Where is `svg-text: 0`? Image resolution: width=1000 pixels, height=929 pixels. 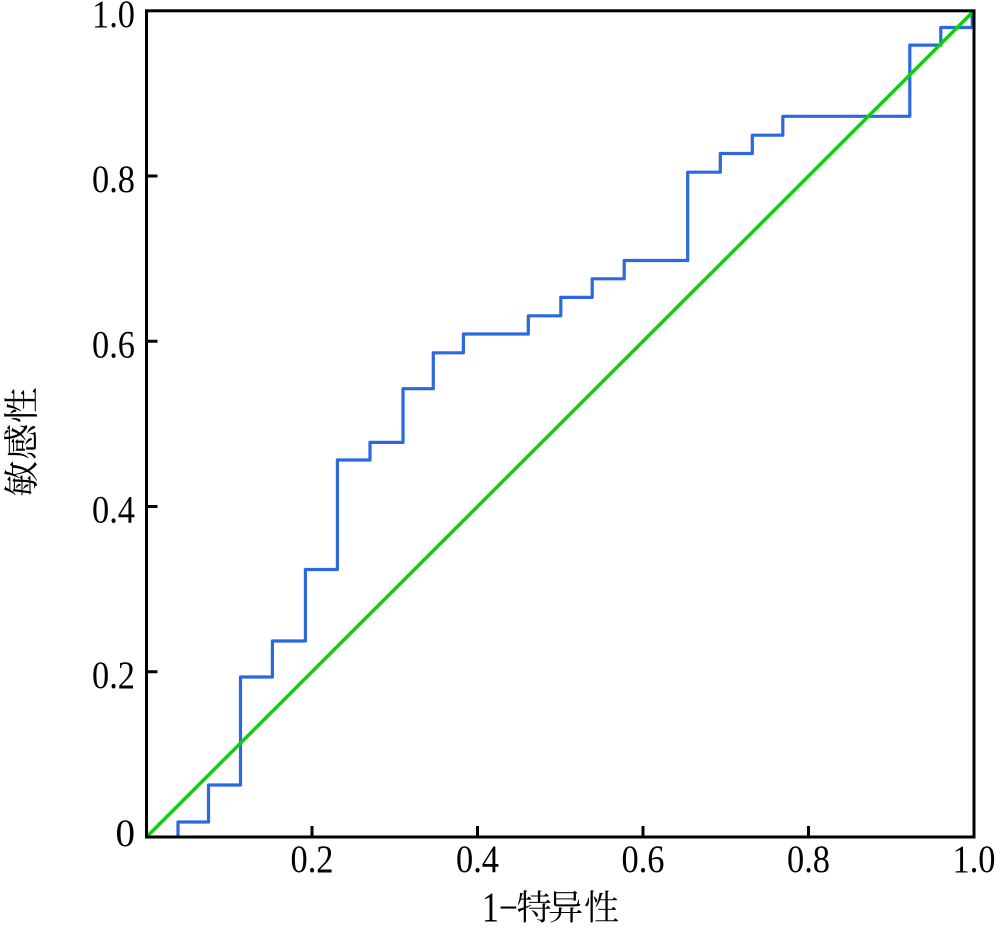
svg-text: 0 is located at coordinates (126, 833).